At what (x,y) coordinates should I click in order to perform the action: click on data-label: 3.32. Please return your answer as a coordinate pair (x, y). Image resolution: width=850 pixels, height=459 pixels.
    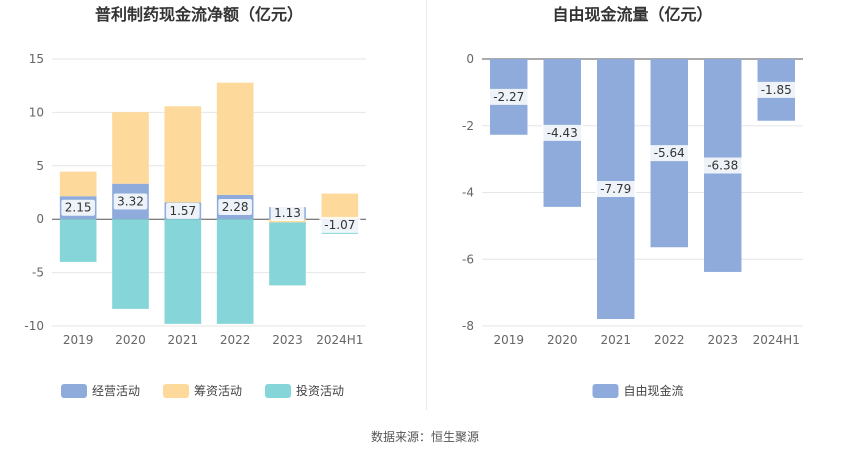
    Looking at the image, I should click on (130, 201).